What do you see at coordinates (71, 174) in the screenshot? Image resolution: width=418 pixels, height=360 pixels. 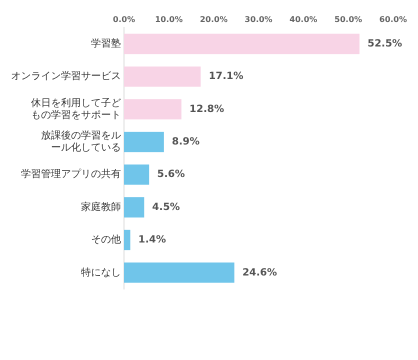 I see `y-tick-label: 学習管理アプリの共有` at bounding box center [71, 174].